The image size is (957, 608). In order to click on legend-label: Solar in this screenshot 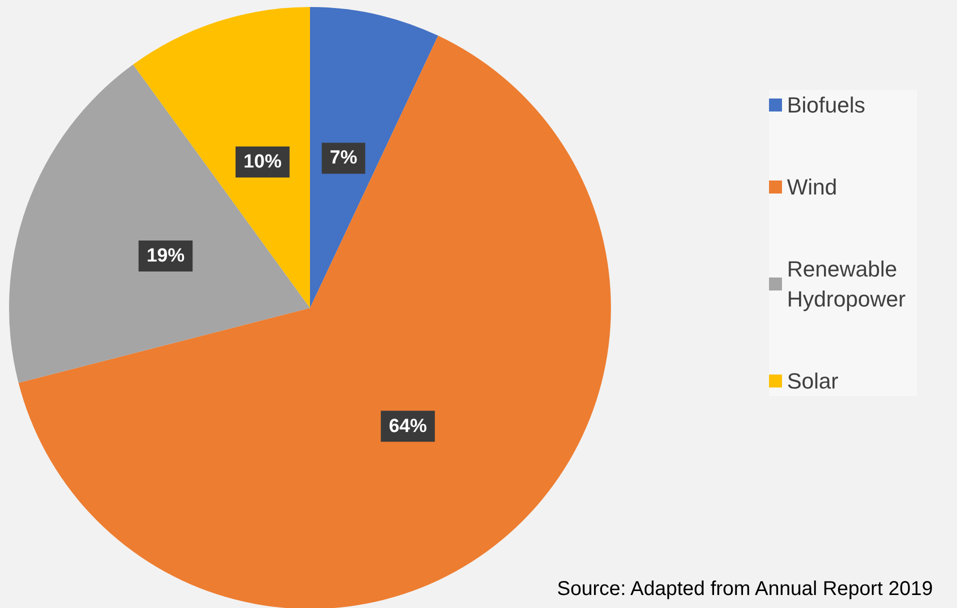, I will do `click(812, 381)`.